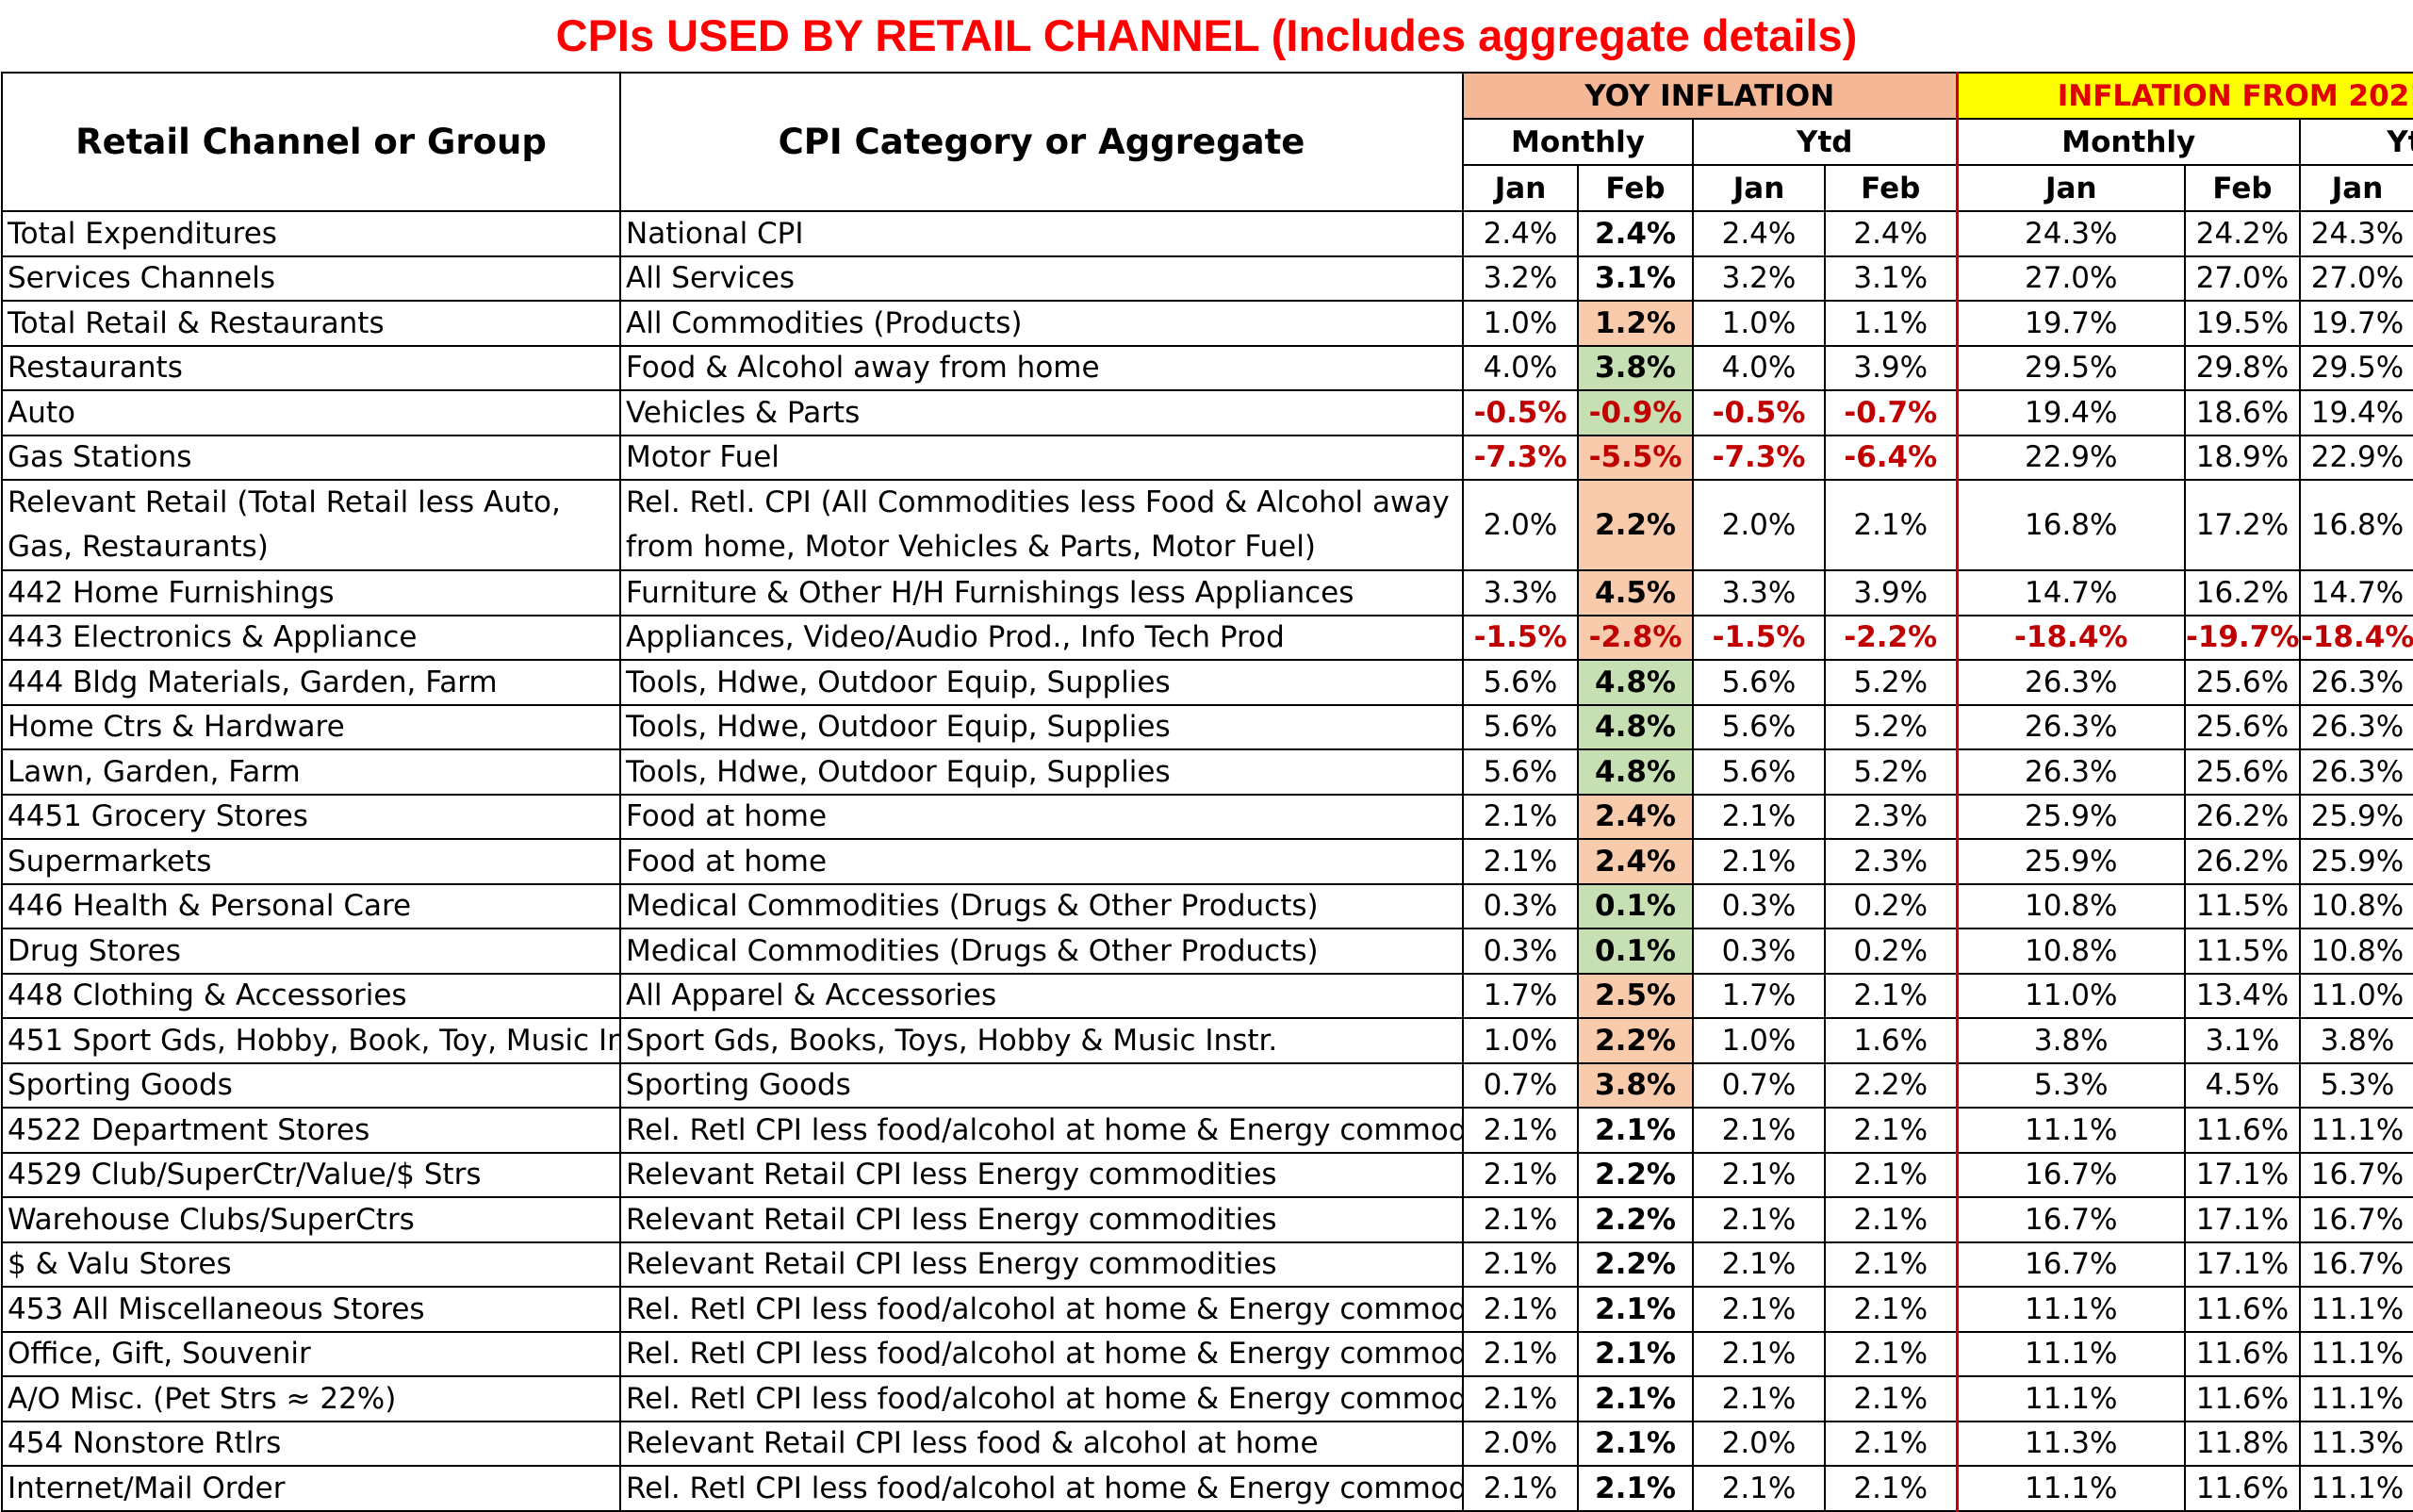 This screenshot has width=2413, height=1512. What do you see at coordinates (311, 368) in the screenshot?
I see `cell-channel: Restaurants` at bounding box center [311, 368].